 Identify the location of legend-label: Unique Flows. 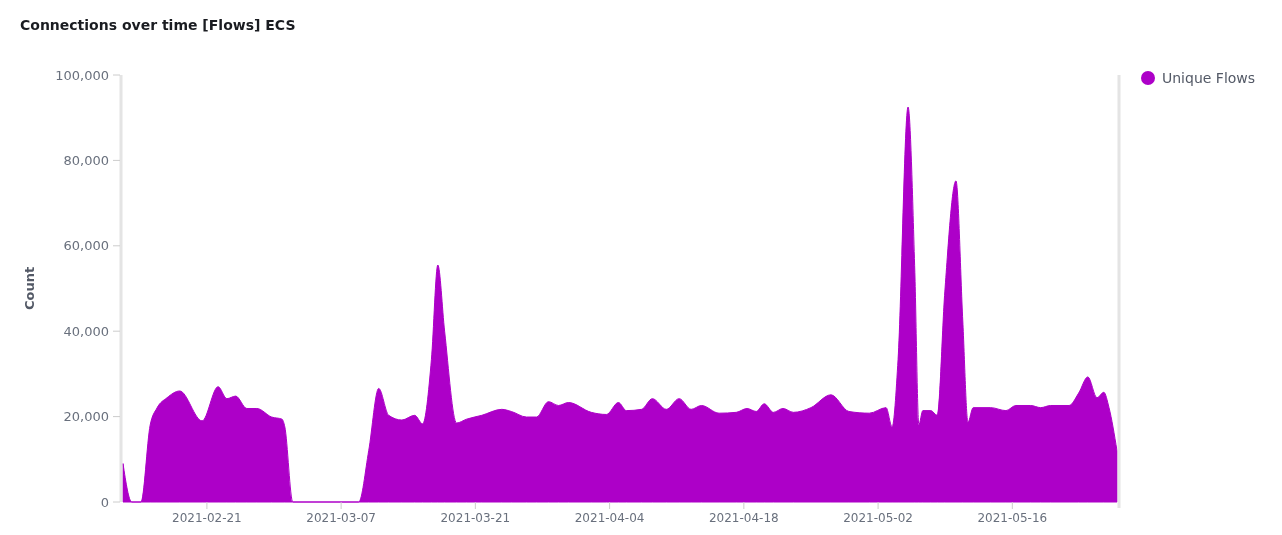
(1209, 77).